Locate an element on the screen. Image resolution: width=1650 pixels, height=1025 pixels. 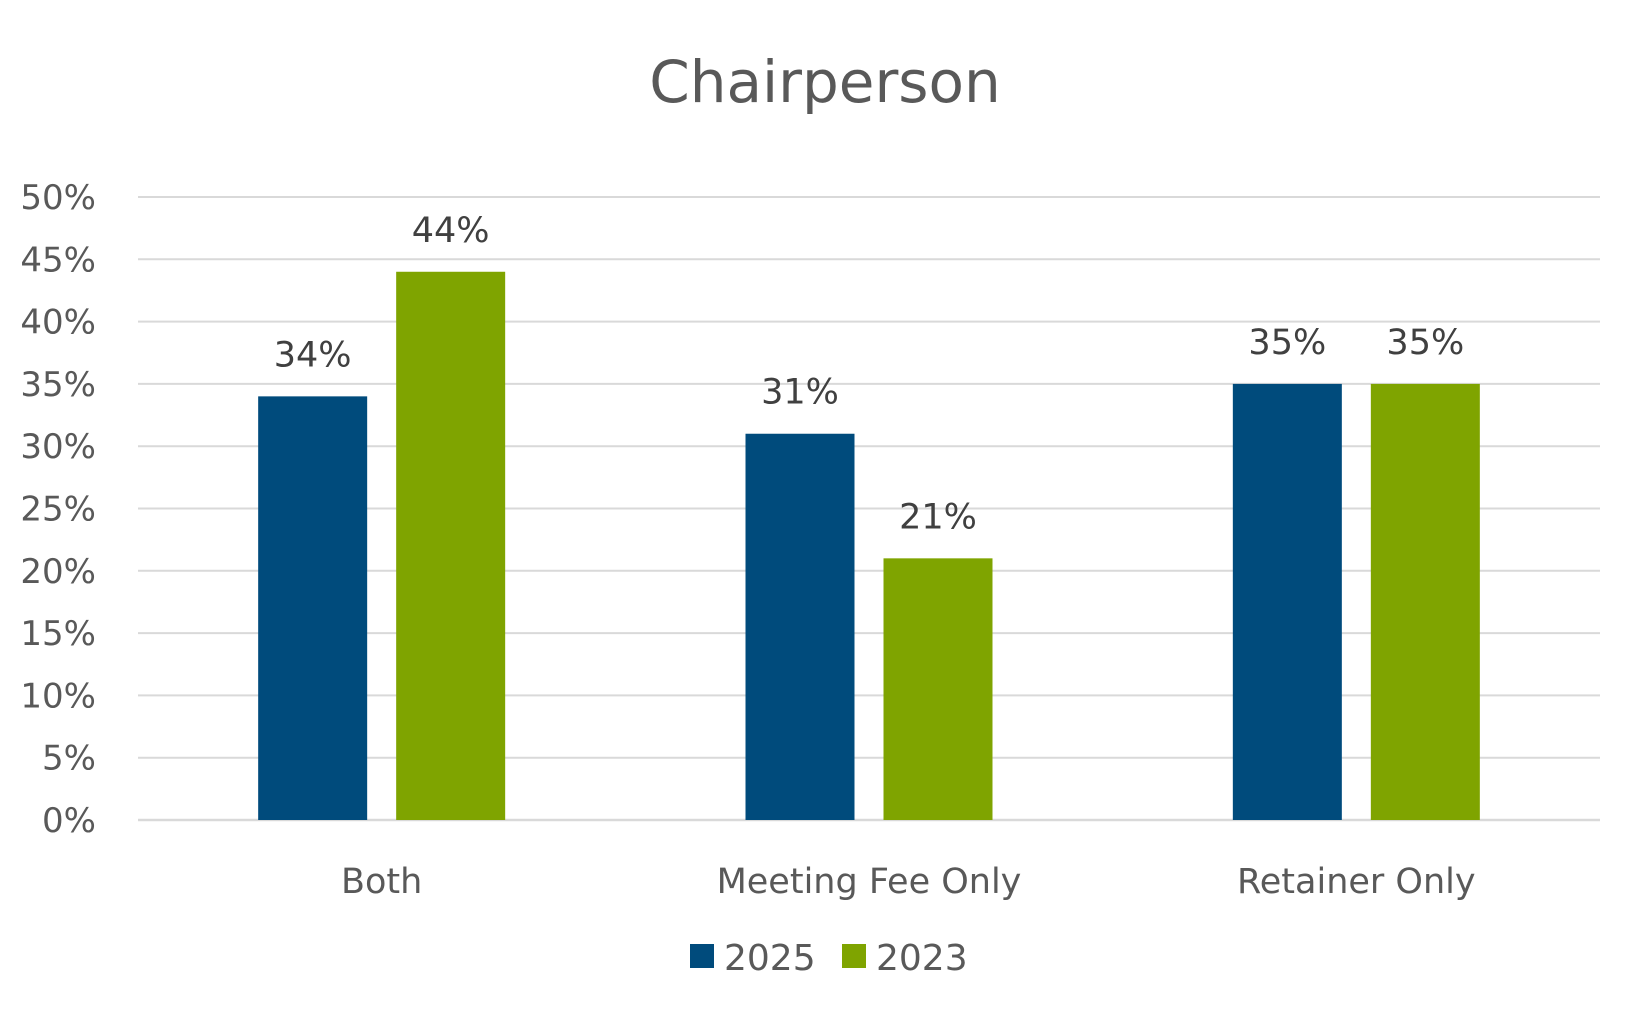
x-category-label: Meeting Fee Only is located at coordinates (869, 882).